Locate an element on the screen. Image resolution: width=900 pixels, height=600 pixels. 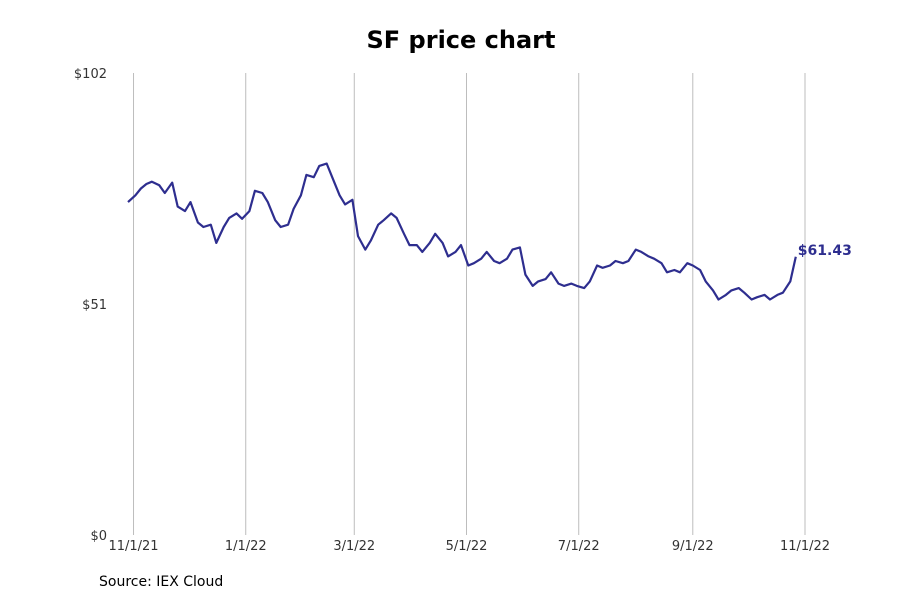
x-tick-label: 9/1/22 is located at coordinates (693, 546).